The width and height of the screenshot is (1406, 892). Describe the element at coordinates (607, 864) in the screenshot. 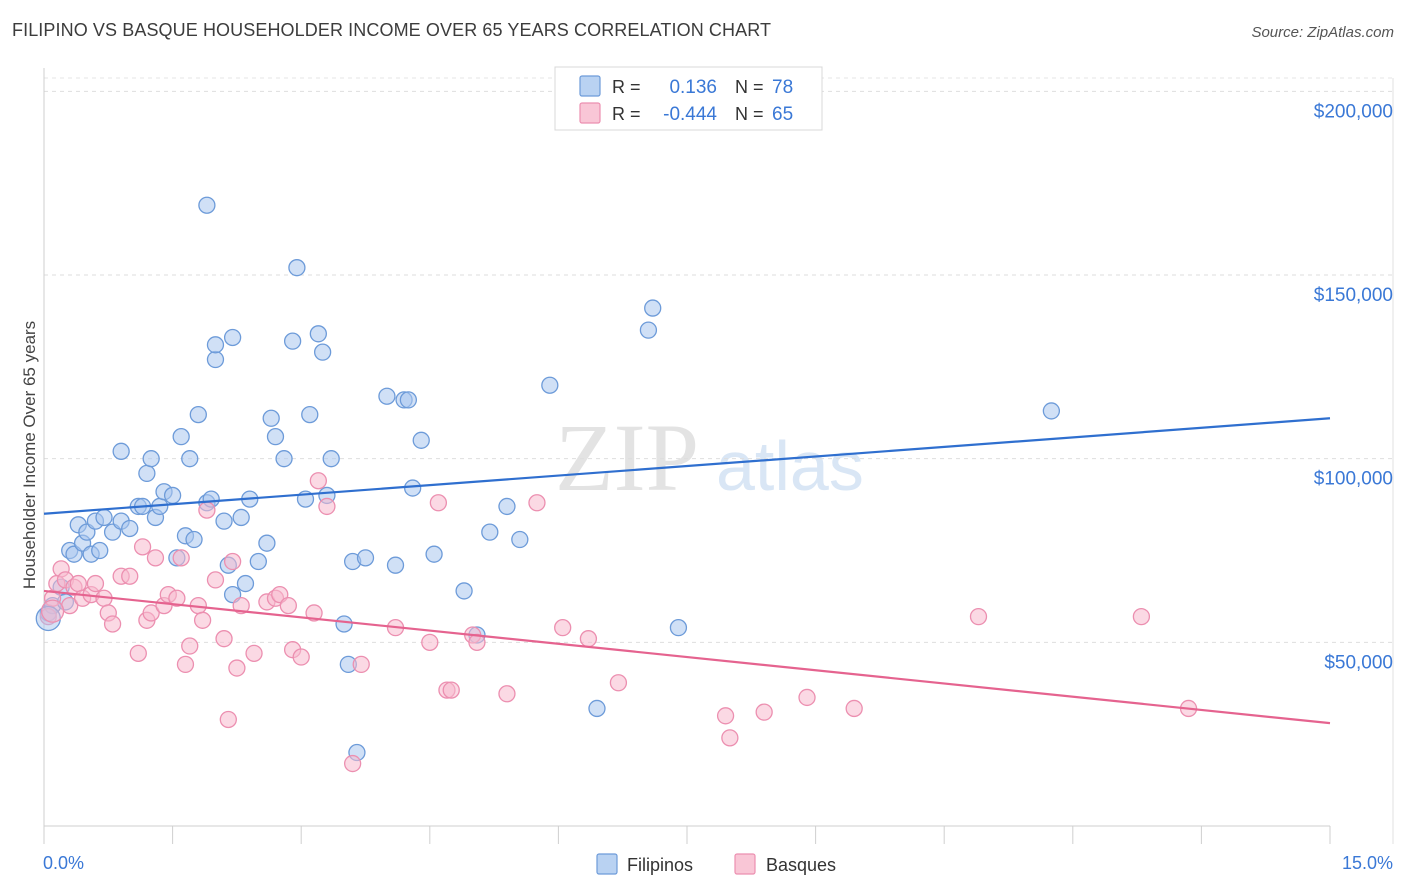

I see `legend-bottom-swatch-filipinos` at that location.